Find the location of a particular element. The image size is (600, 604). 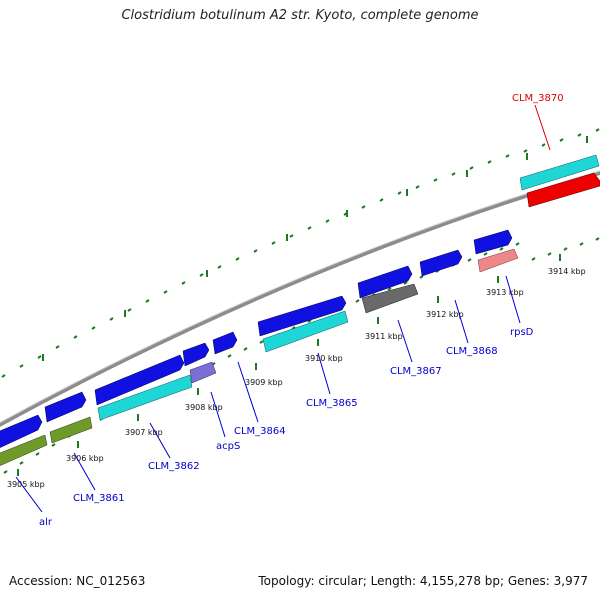

gene-label: CLM_3862 is located at coordinates (174, 466).